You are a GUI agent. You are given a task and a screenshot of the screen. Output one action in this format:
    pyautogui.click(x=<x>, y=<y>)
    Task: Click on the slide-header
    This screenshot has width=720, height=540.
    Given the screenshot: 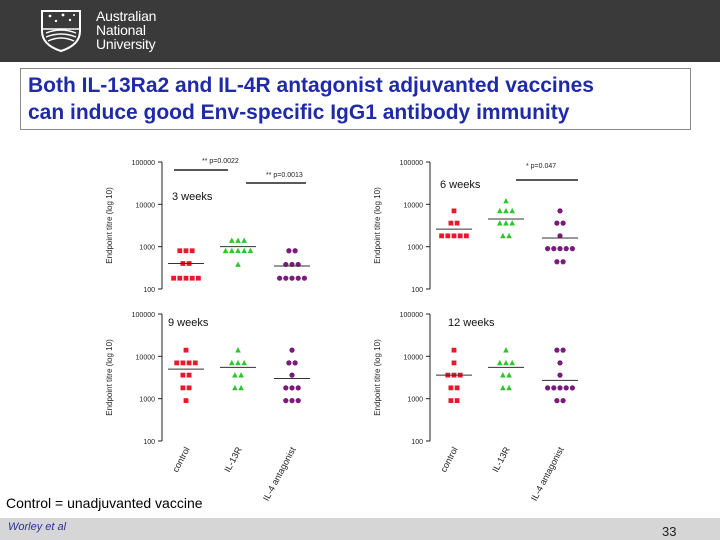 What is the action you would take?
    pyautogui.click(x=360, y=31)
    